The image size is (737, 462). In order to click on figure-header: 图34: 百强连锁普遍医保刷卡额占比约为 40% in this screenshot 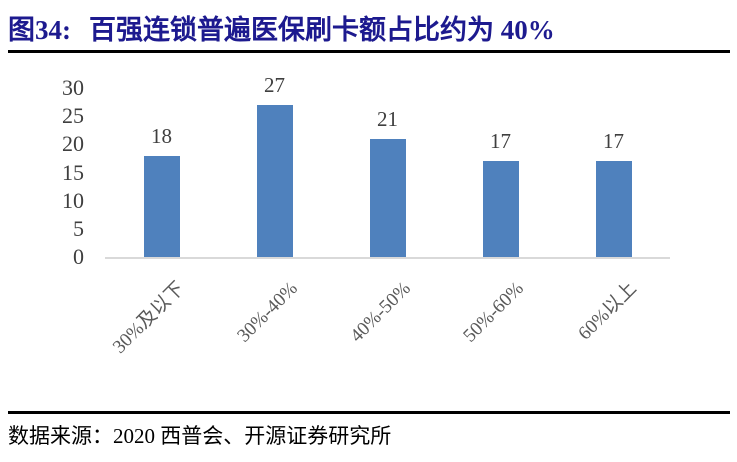, I will do `click(369, 27)`.